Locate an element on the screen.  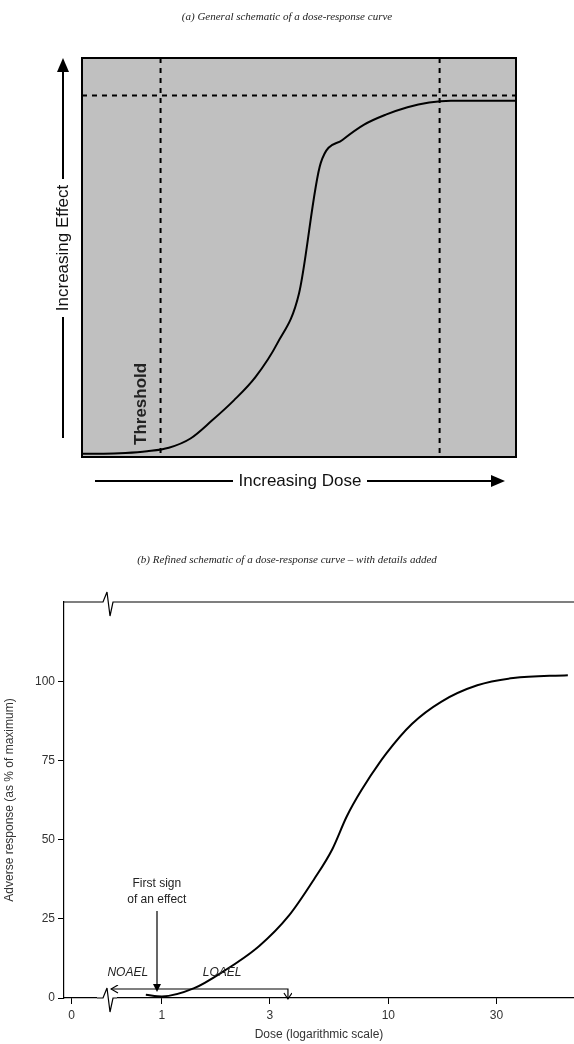
x-tick-label: 1 is located at coordinates (162, 1014).